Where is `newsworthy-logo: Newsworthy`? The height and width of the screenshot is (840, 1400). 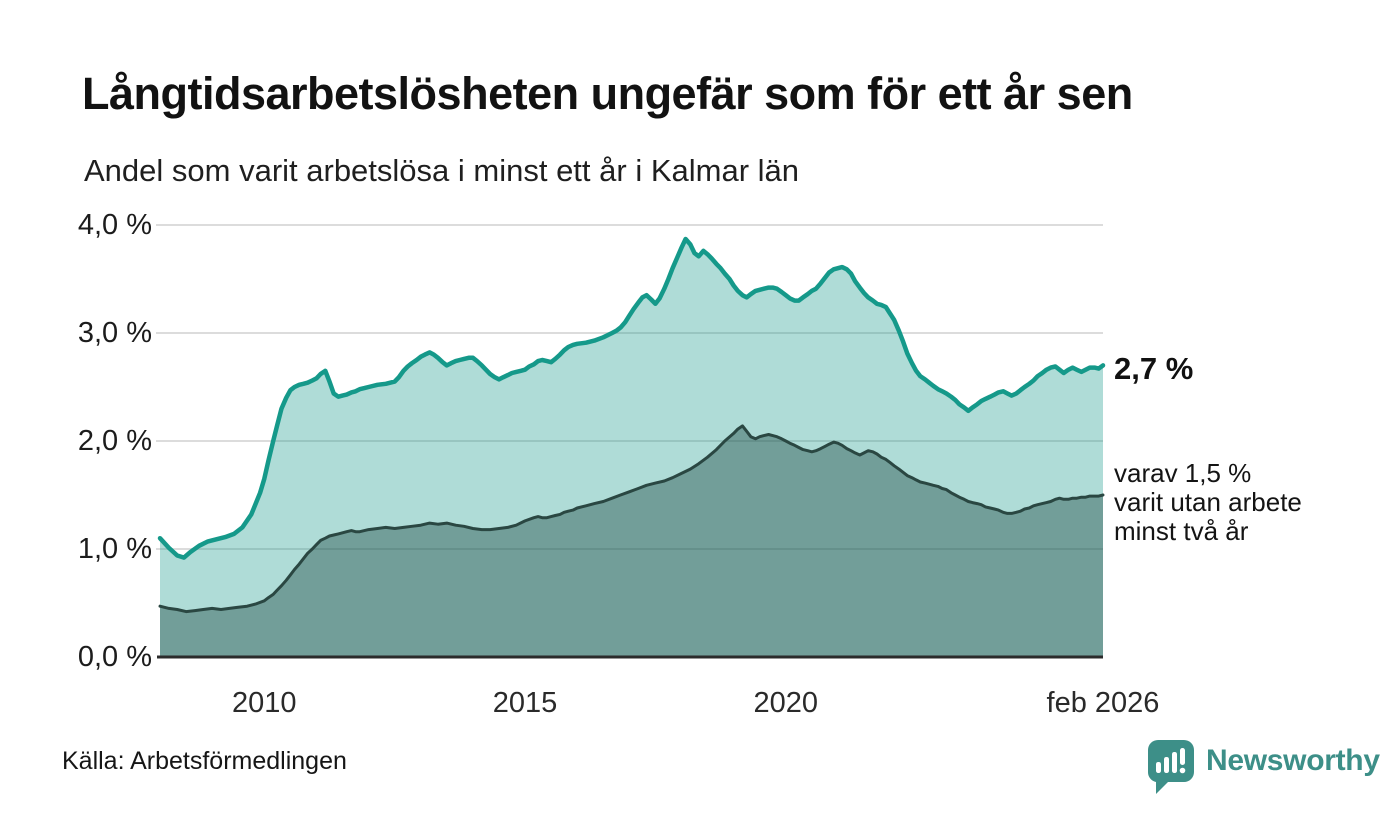 newsworthy-logo: Newsworthy is located at coordinates (1263, 766).